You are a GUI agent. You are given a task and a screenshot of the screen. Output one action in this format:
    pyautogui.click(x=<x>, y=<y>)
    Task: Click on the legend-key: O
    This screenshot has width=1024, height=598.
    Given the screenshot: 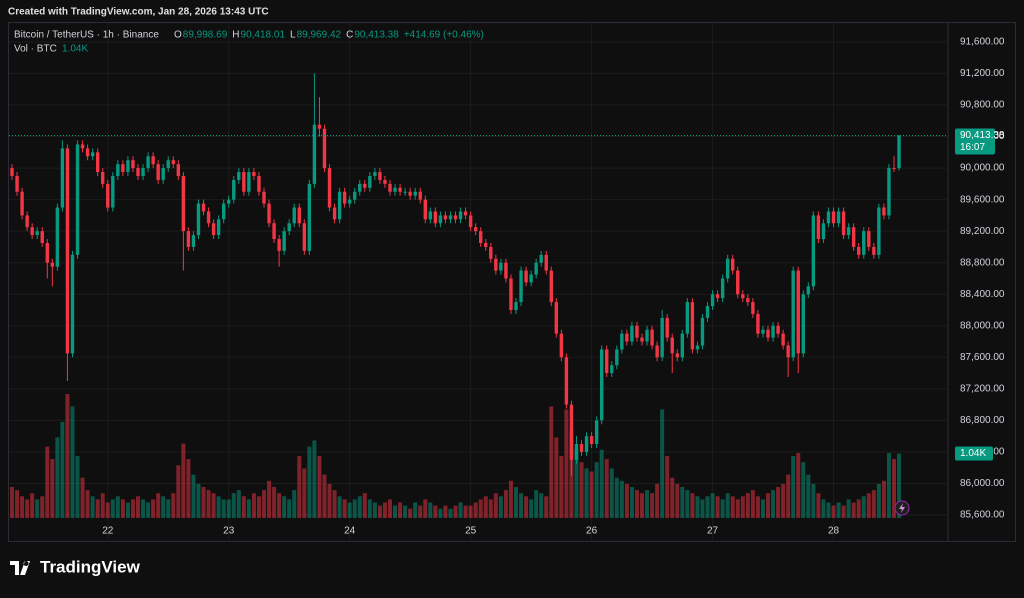 What is the action you would take?
    pyautogui.click(x=178, y=35)
    